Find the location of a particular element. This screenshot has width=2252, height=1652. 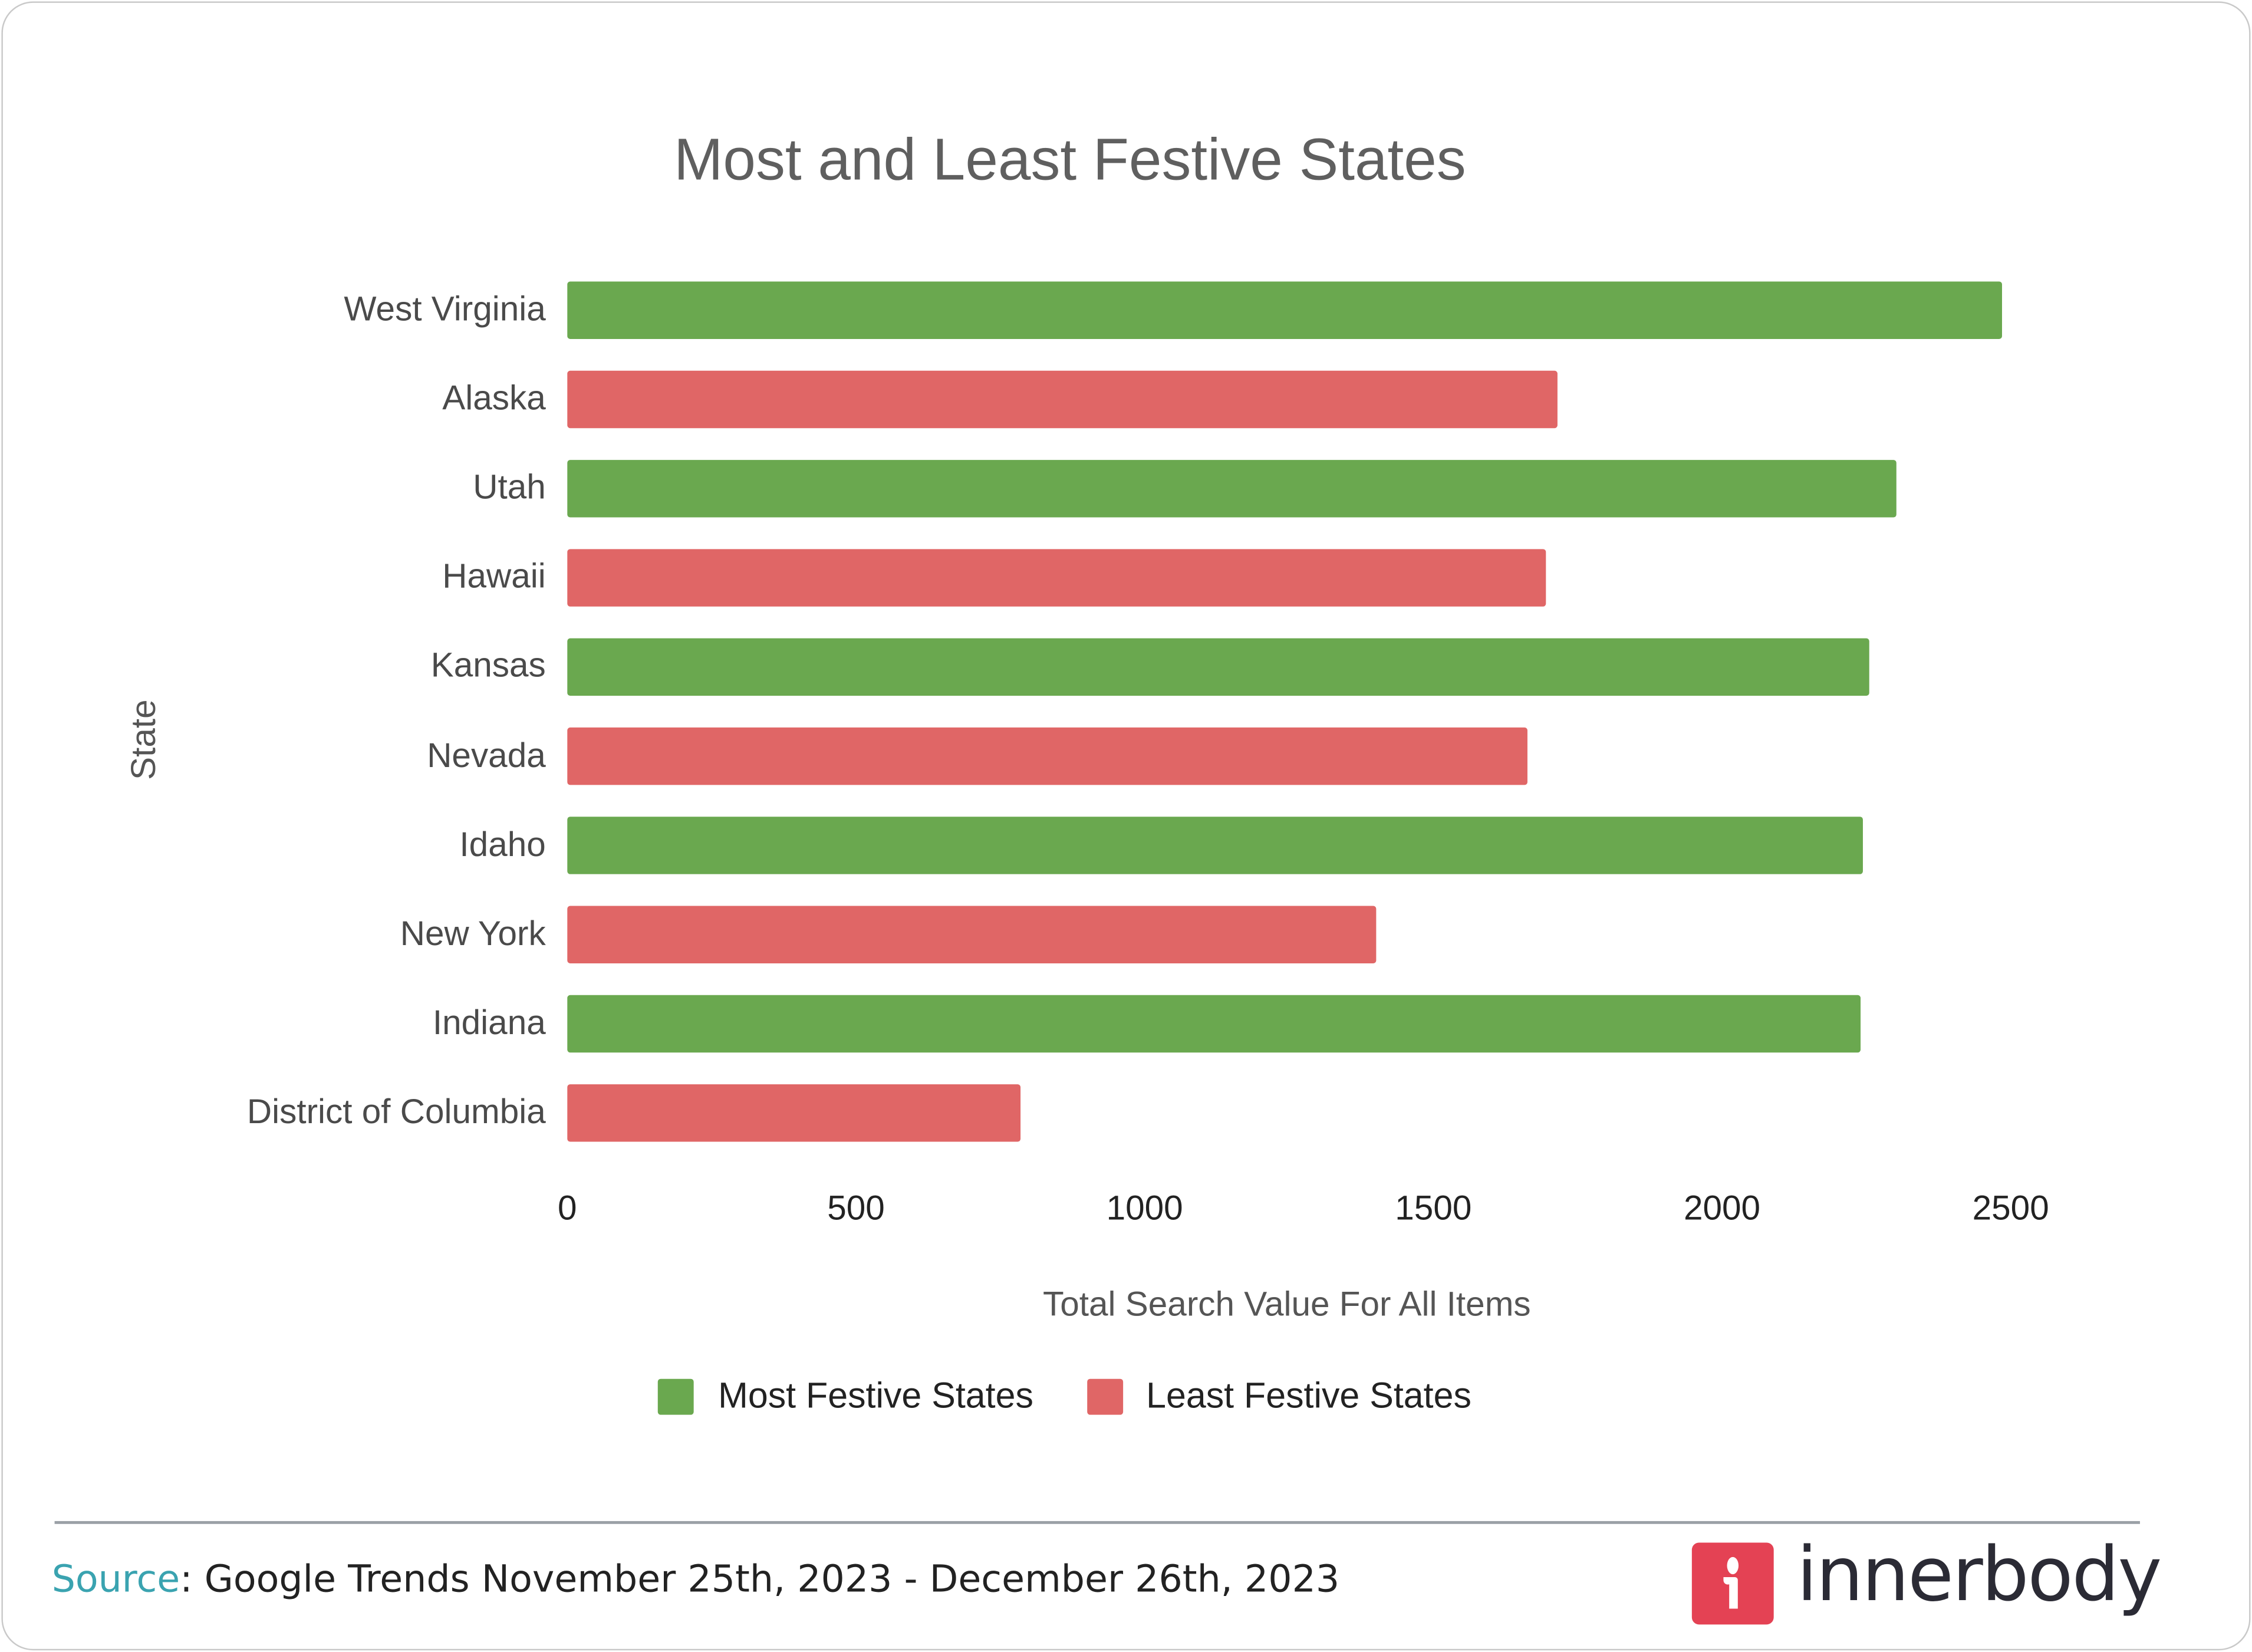

y-tick-label: Indiana is located at coordinates (489, 1023).